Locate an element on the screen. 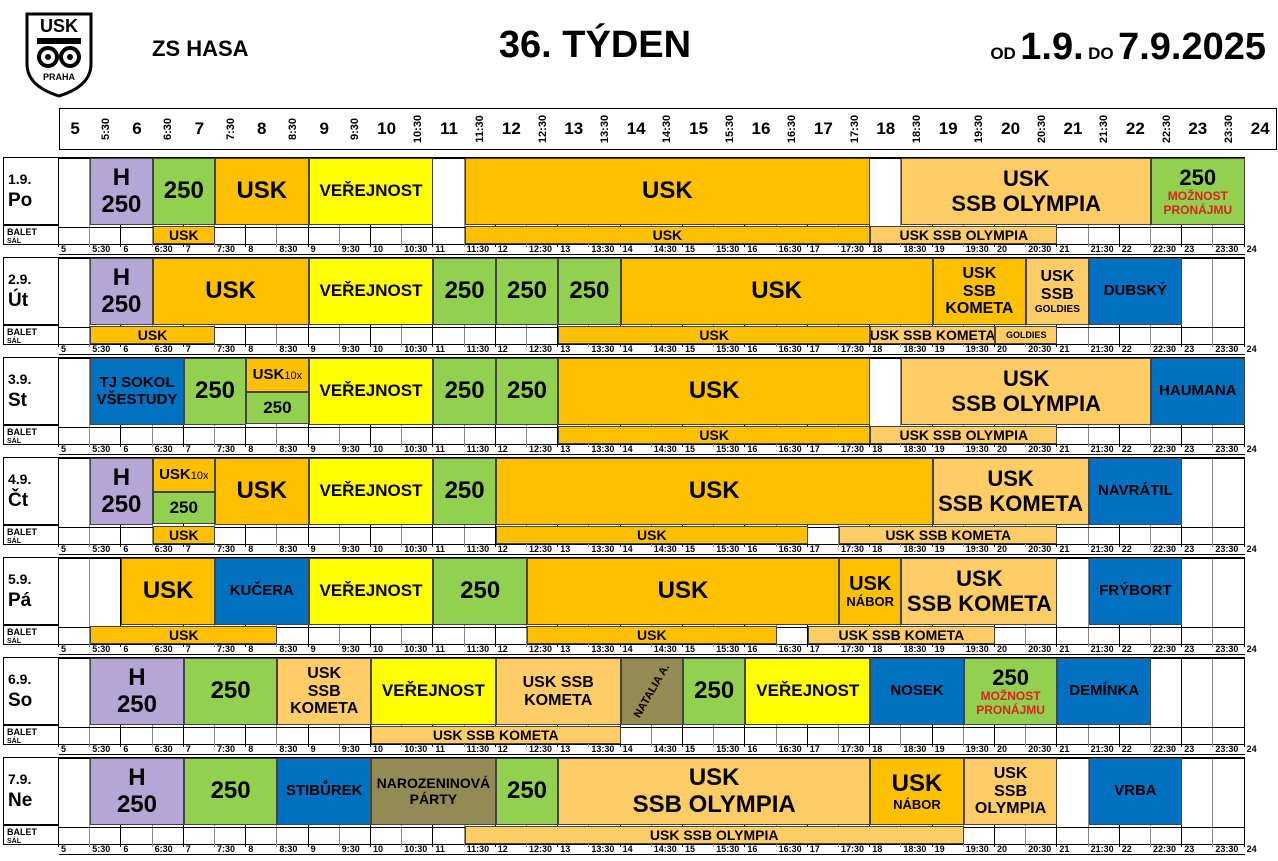 Image resolution: width=1278 pixels, height=861 pixels. schedule-block: VRBA is located at coordinates (1135, 791).